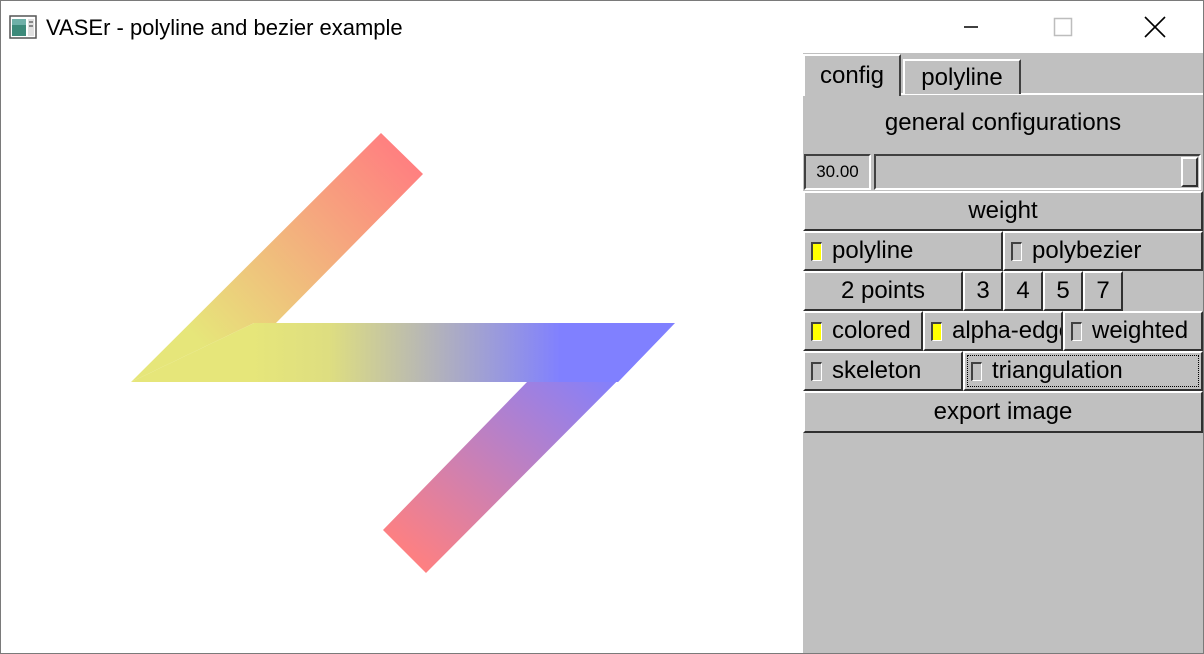 The height and width of the screenshot is (654, 1204). What do you see at coordinates (1103, 291) in the screenshot?
I see `points-7-button: 7` at bounding box center [1103, 291].